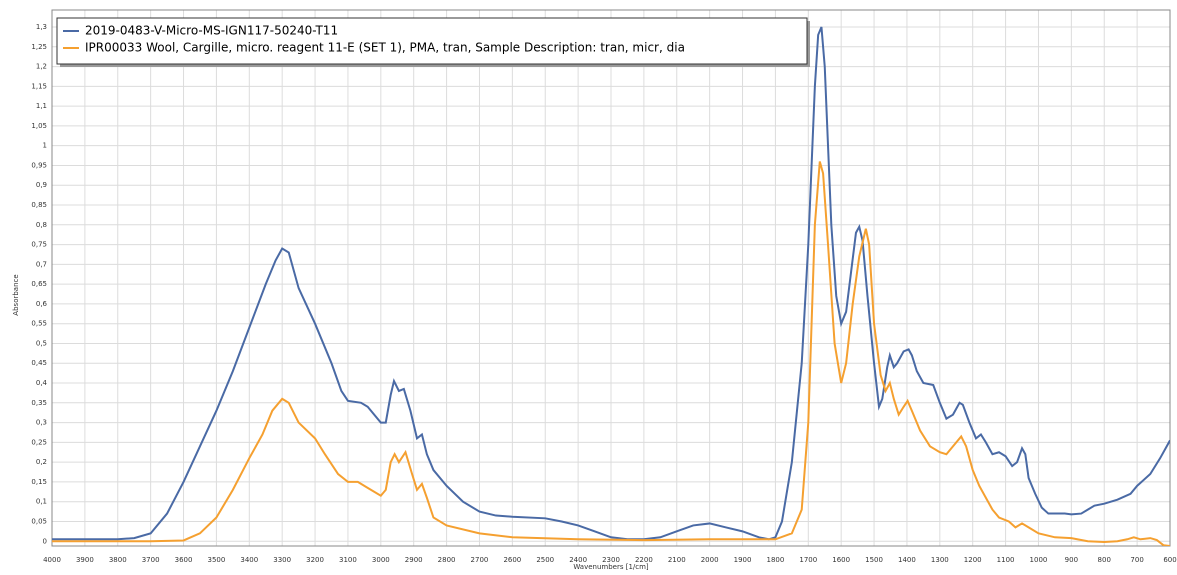 The width and height of the screenshot is (1177, 575). What do you see at coordinates (447, 560) in the screenshot?
I see `x-tick-label: 2800` at bounding box center [447, 560].